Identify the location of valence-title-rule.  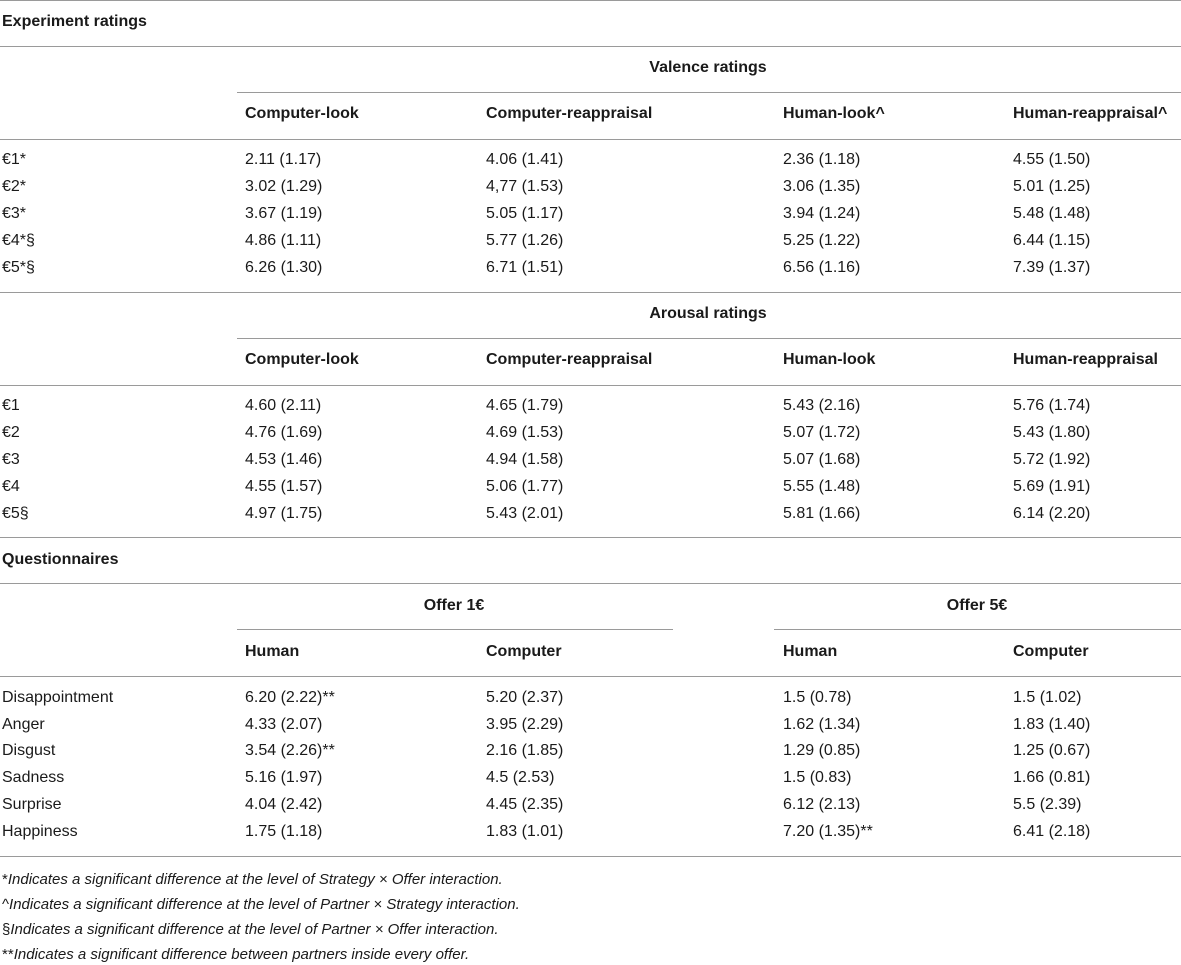
(709, 92).